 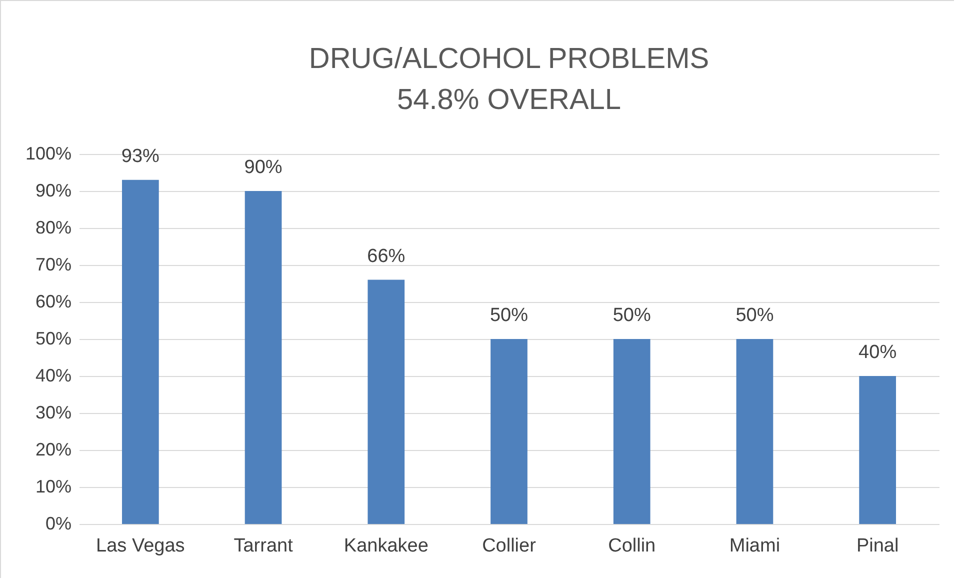 I want to click on y-tick-label: 50%, so click(x=53, y=338).